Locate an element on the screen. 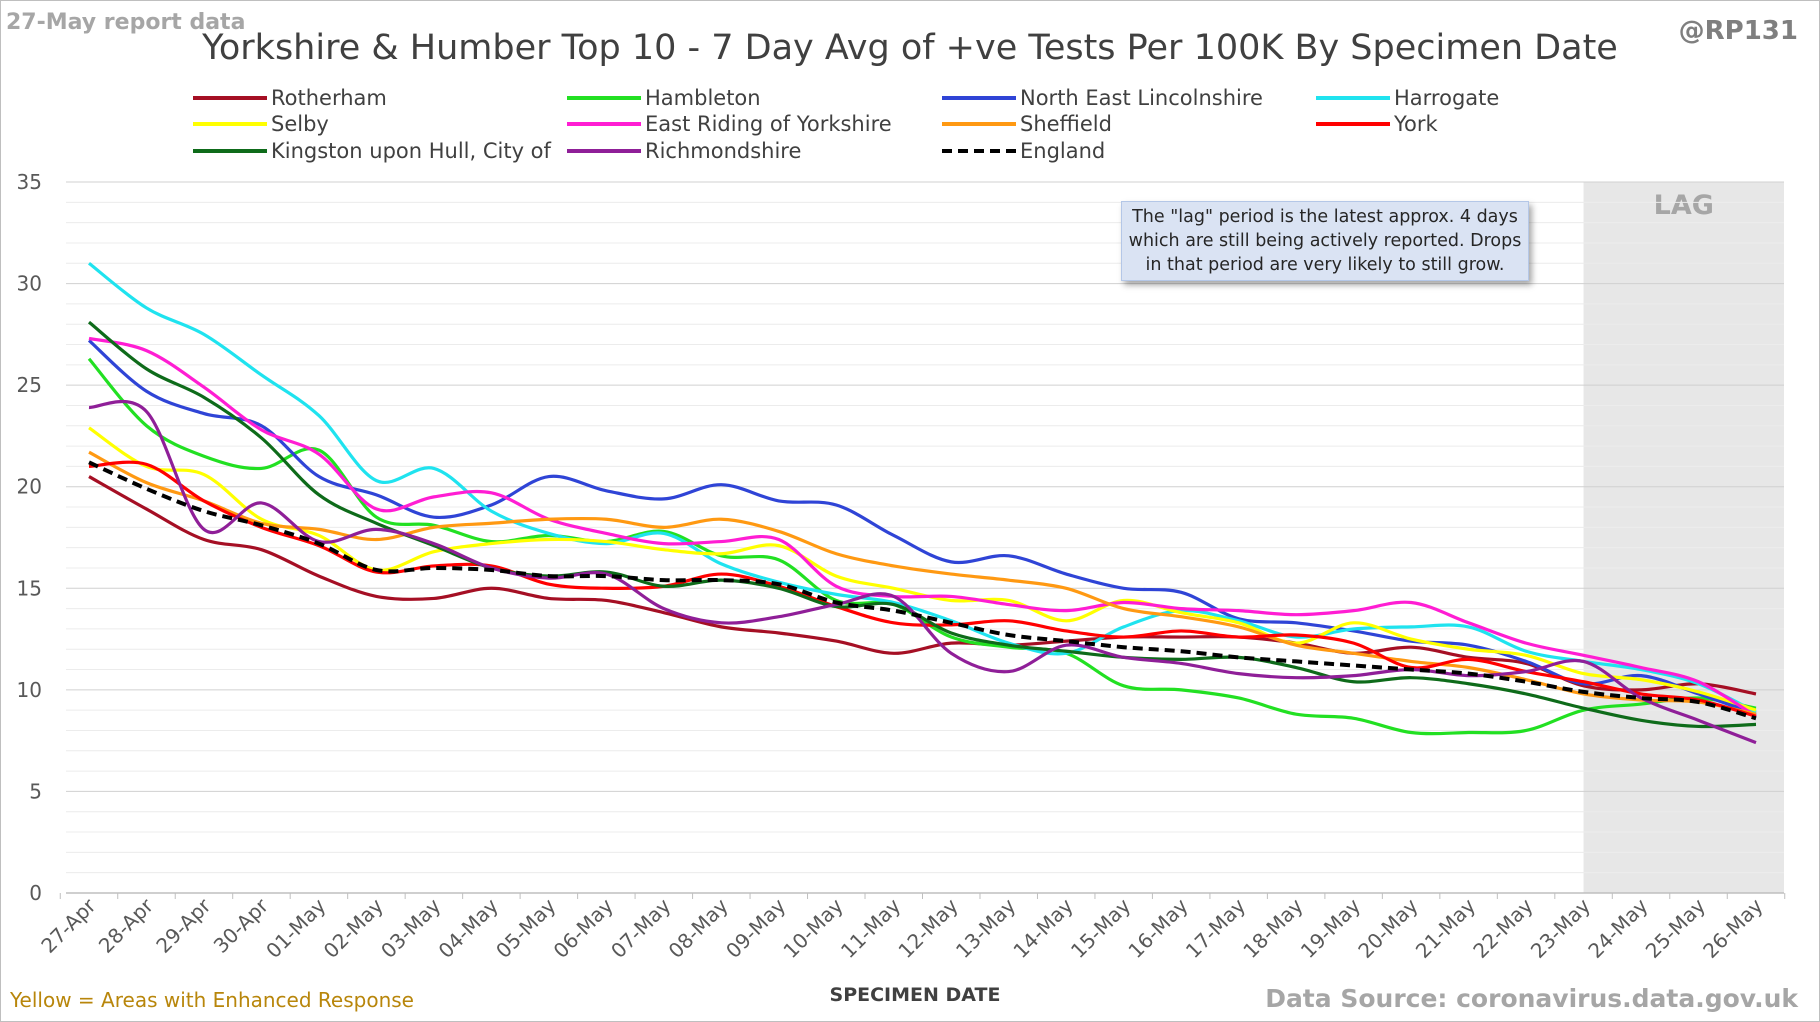 Image resolution: width=1820 pixels, height=1022 pixels. legend-label-richmondshire: Richmondshire is located at coordinates (723, 151).